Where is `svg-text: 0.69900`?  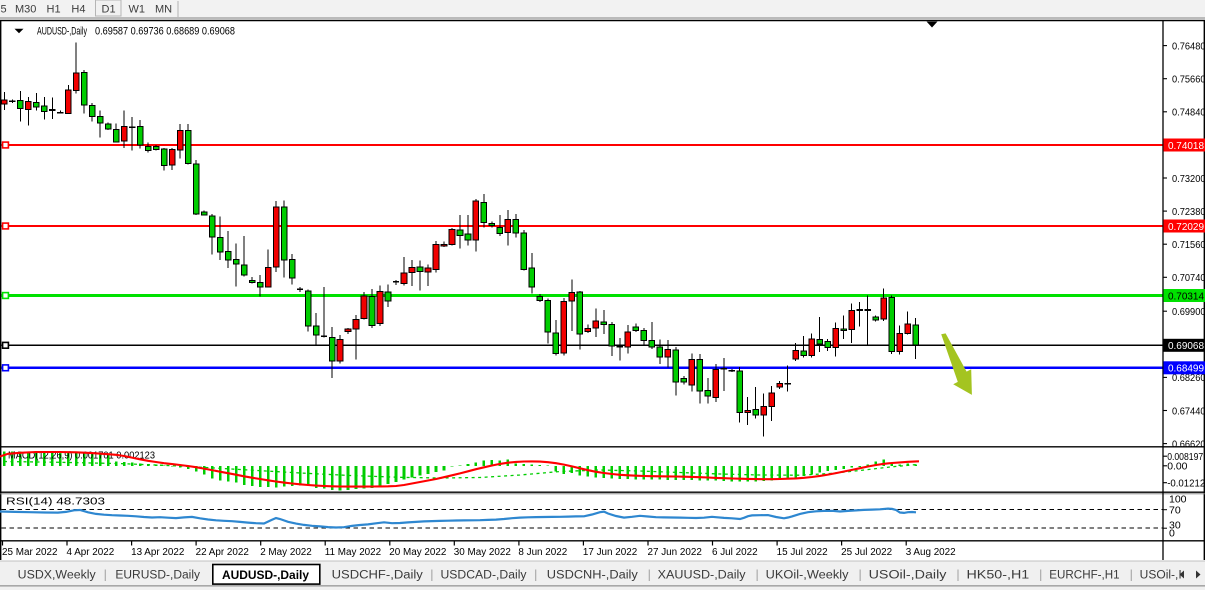 svg-text: 0.69900 is located at coordinates (1188, 312).